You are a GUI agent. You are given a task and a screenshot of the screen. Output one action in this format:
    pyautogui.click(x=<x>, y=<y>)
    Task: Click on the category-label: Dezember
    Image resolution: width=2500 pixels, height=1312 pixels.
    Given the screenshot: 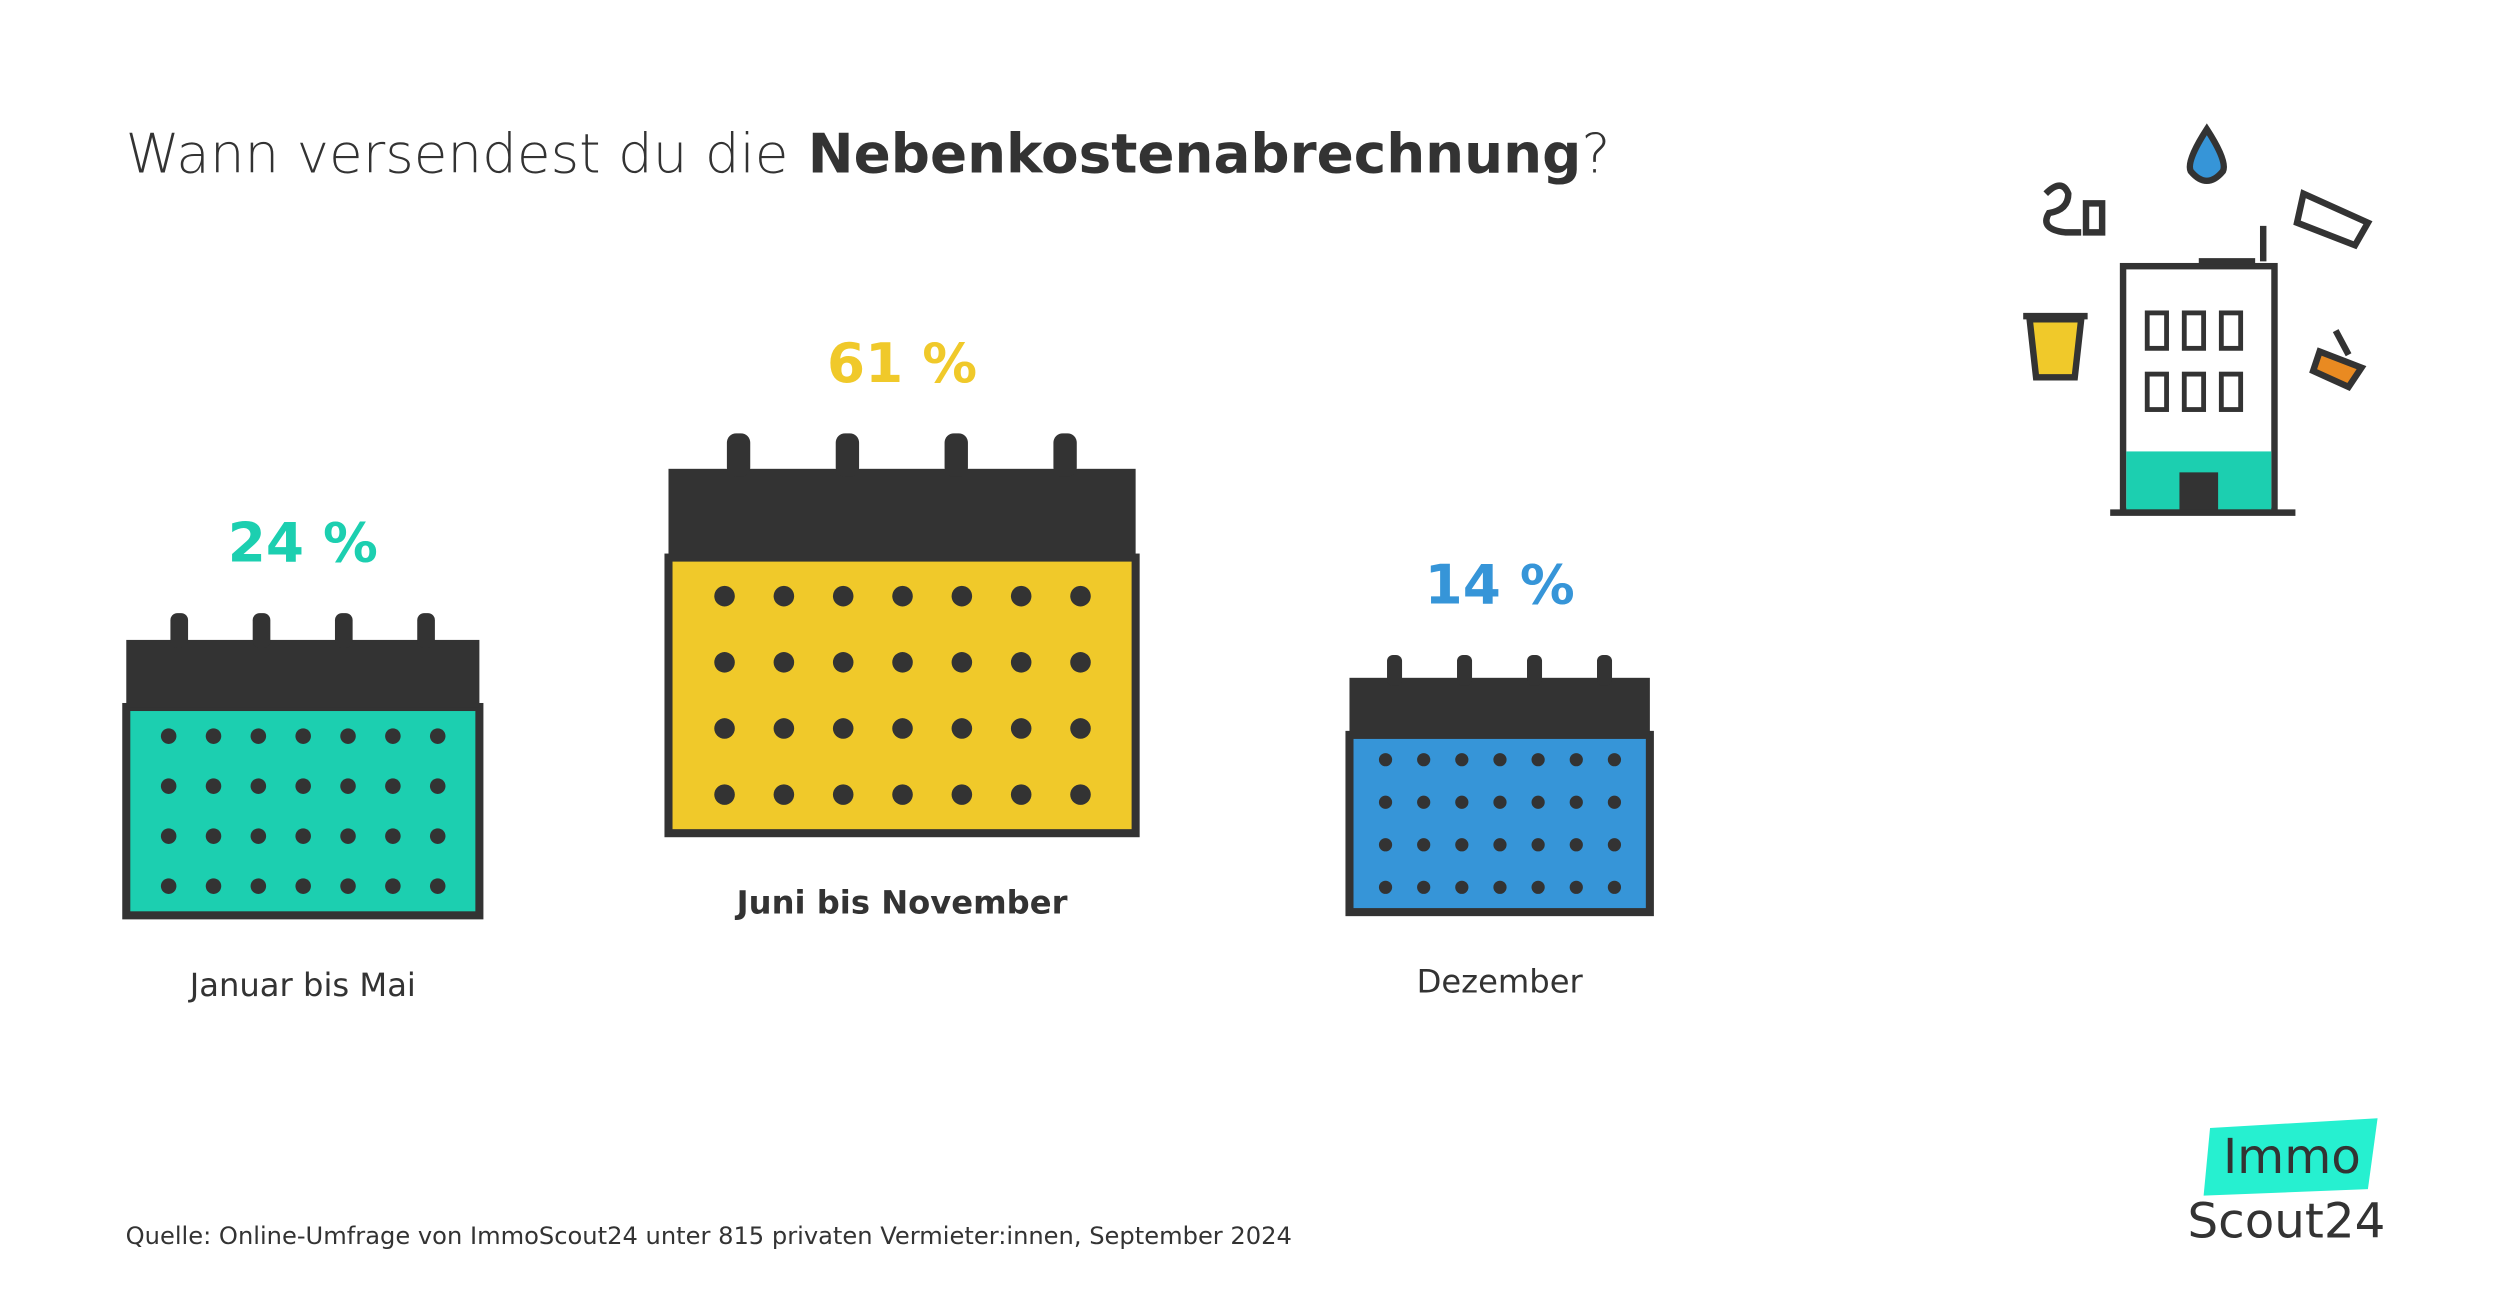 What is the action you would take?
    pyautogui.click(x=1500, y=982)
    